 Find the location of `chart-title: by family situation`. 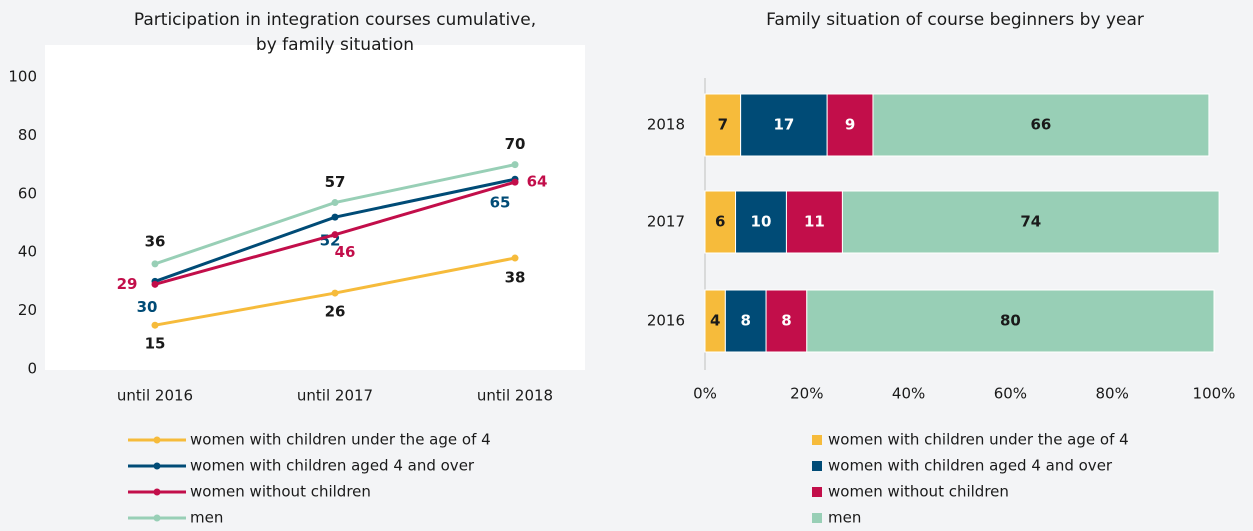

chart-title: by family situation is located at coordinates (335, 45).